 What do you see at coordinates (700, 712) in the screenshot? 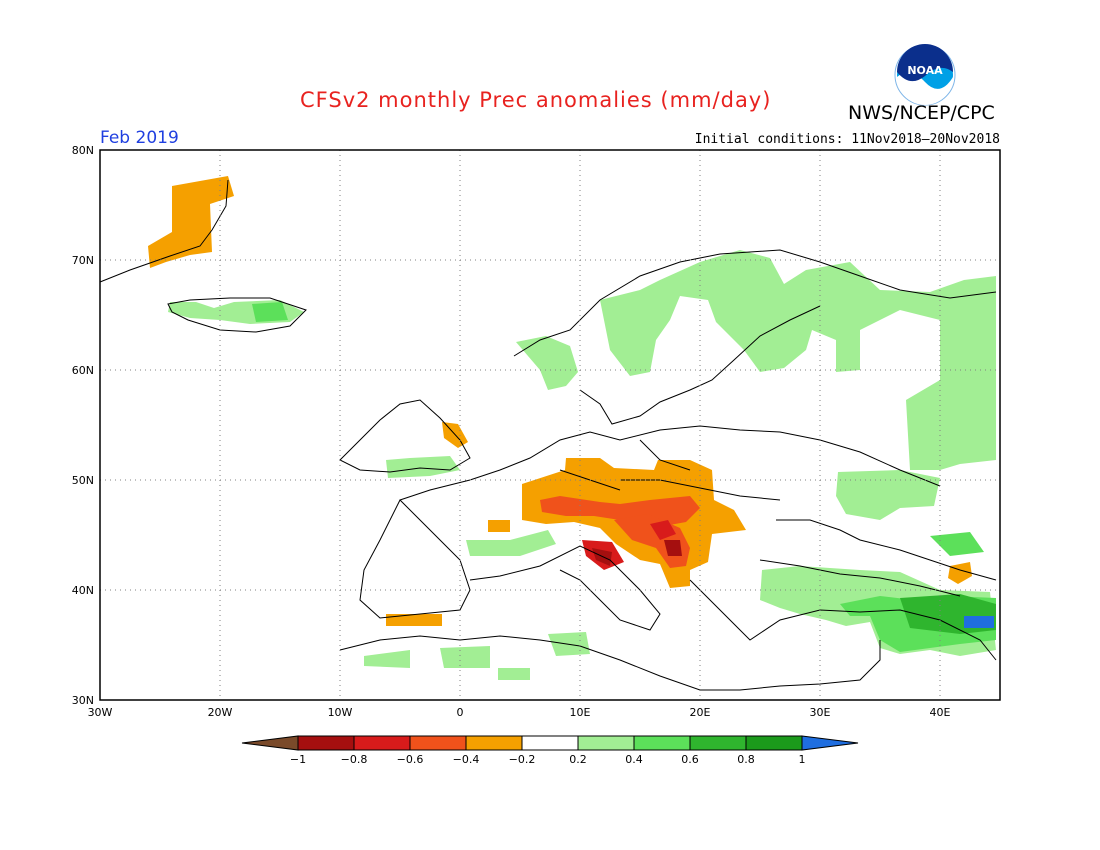
I see `lon-label-20e: 20E` at bounding box center [700, 712].